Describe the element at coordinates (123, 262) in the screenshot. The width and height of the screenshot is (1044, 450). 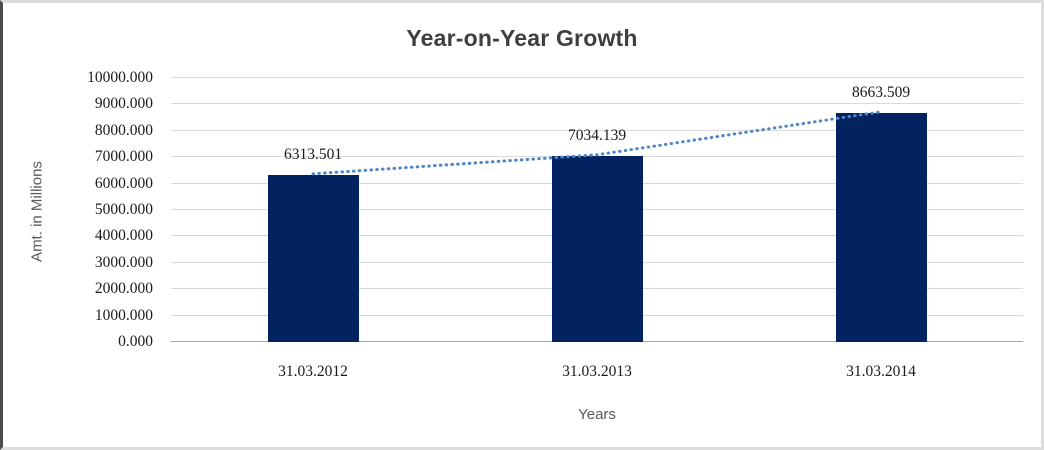
I see `y-axis-tick-label: 3000.000` at that location.